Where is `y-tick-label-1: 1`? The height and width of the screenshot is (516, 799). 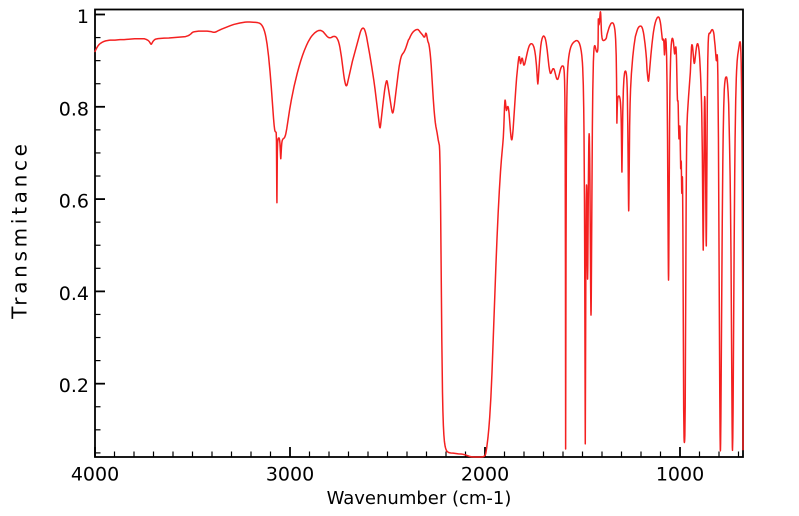
y-tick-label-1: 1 is located at coordinates (83, 17).